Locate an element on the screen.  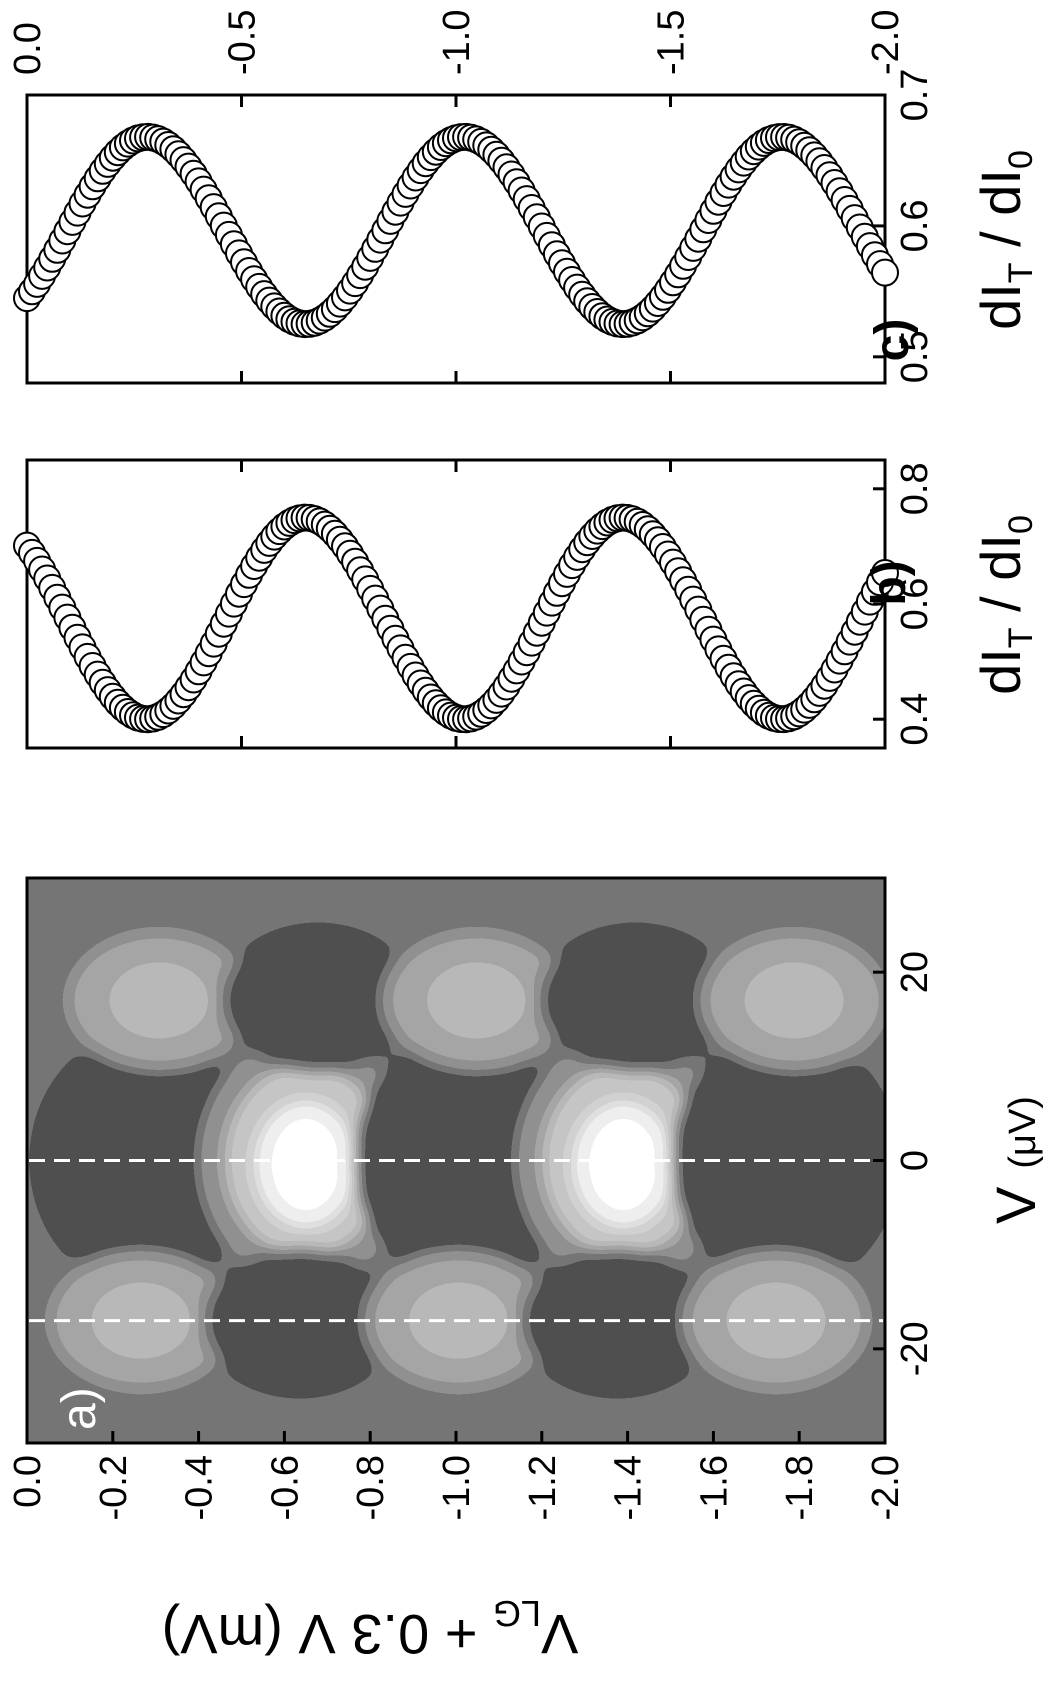
c-lg-tick-label-1: -0.5 is located at coordinates (243, 42).